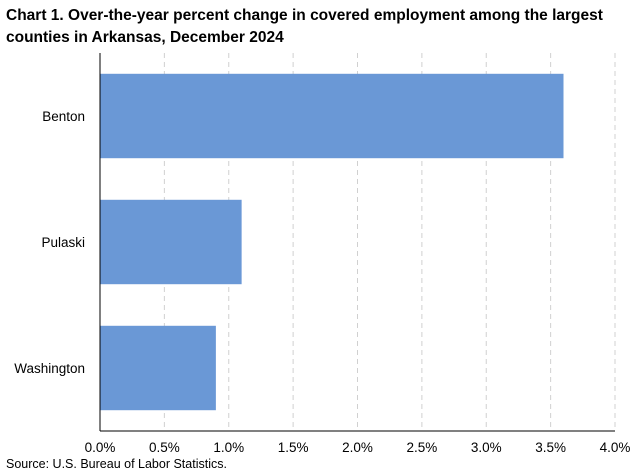  What do you see at coordinates (357, 447) in the screenshot?
I see `x-tick-label: 2.0%` at bounding box center [357, 447].